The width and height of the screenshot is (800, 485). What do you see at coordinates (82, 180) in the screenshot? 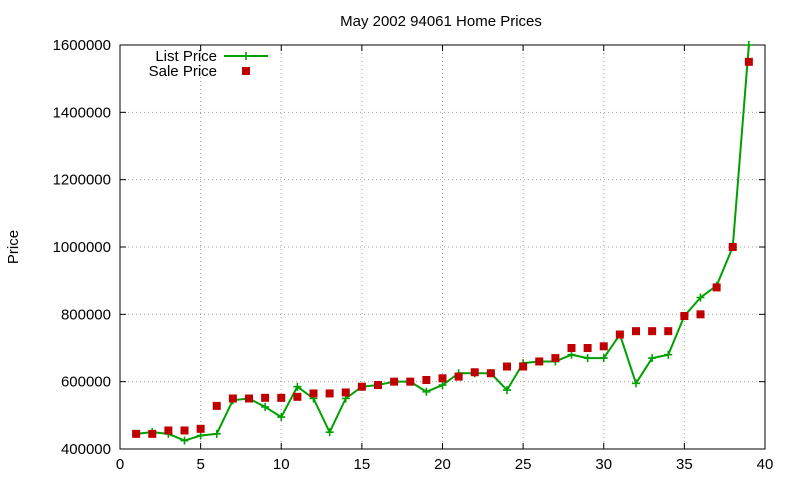
I see `y-tick-label: 1200000` at bounding box center [82, 180].